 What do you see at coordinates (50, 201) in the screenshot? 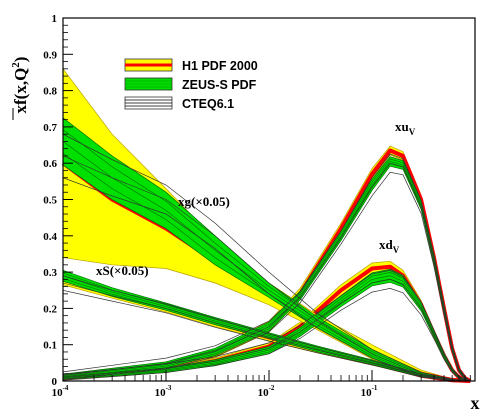
I see `y-tick-label: 0.5` at bounding box center [50, 201].